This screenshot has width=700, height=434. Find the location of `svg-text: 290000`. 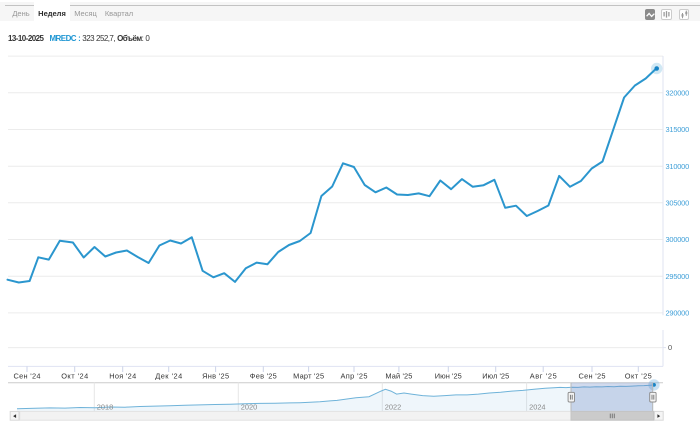

svg-text: 290000 is located at coordinates (678, 313).